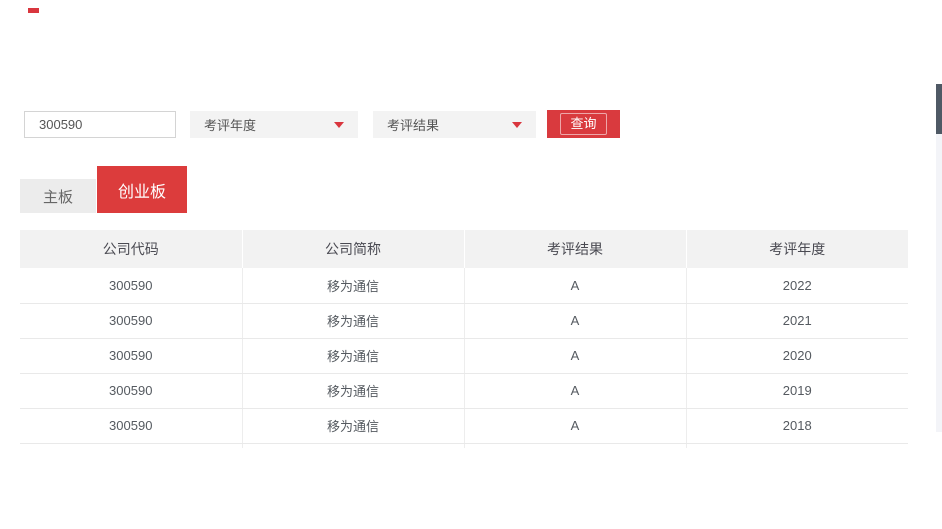 The image size is (942, 529). Describe the element at coordinates (100, 124) in the screenshot. I see `stock-code-input` at that location.